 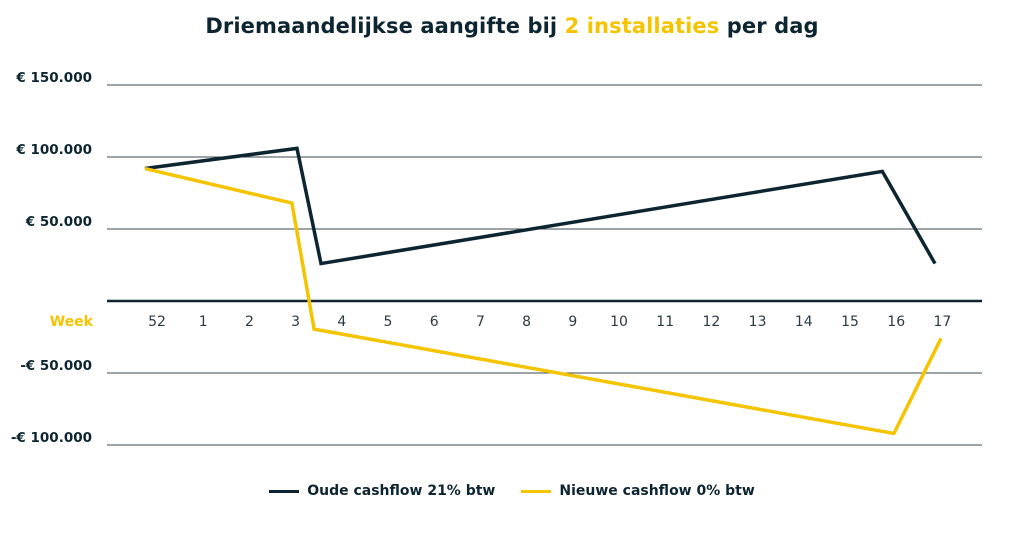 What do you see at coordinates (284, 491) in the screenshot?
I see `legend-swatch-old` at bounding box center [284, 491].